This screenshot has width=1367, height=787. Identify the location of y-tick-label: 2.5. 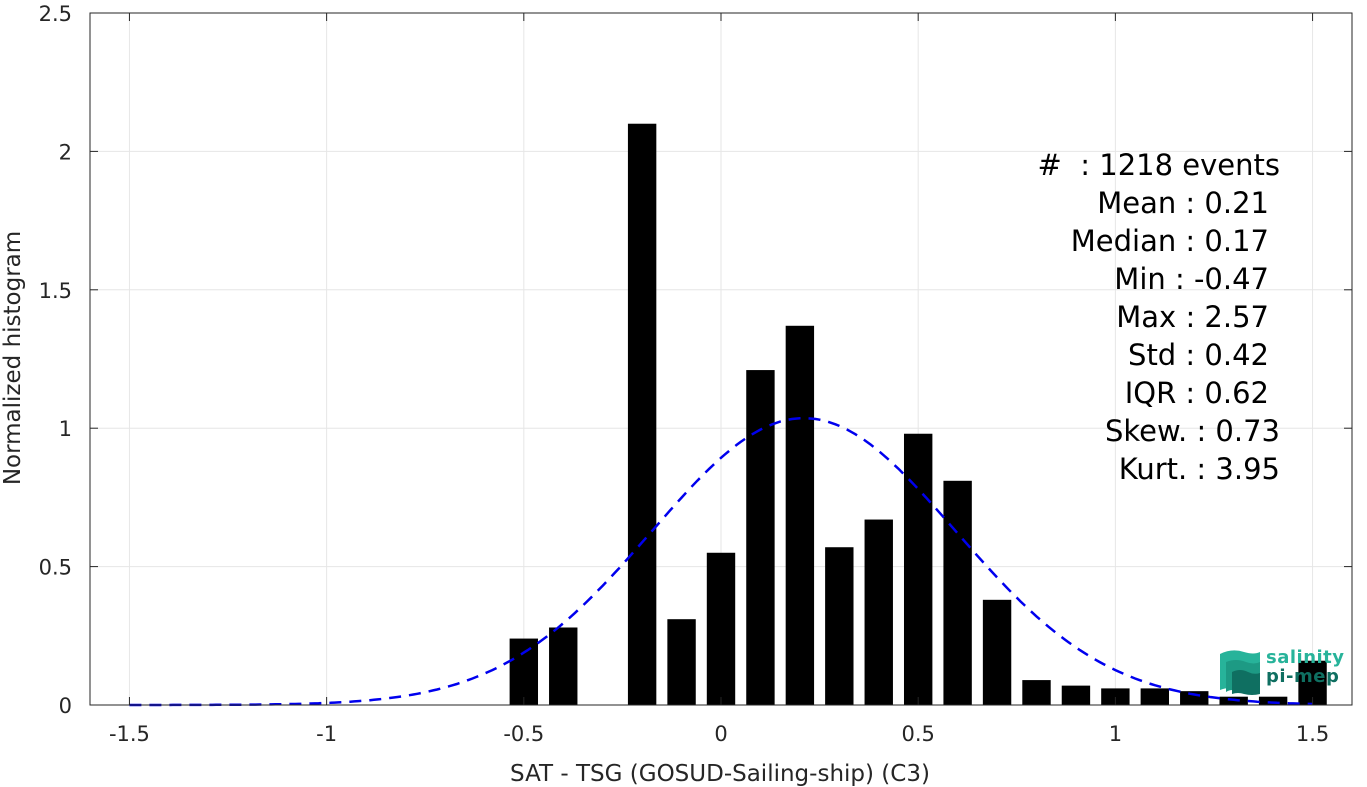
(55, 14).